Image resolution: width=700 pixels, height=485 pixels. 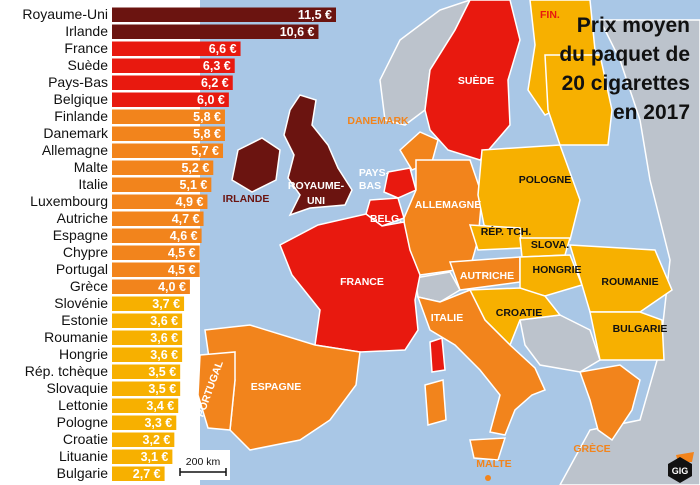 I want to click on map-country-label: FRANCE, so click(x=362, y=282).